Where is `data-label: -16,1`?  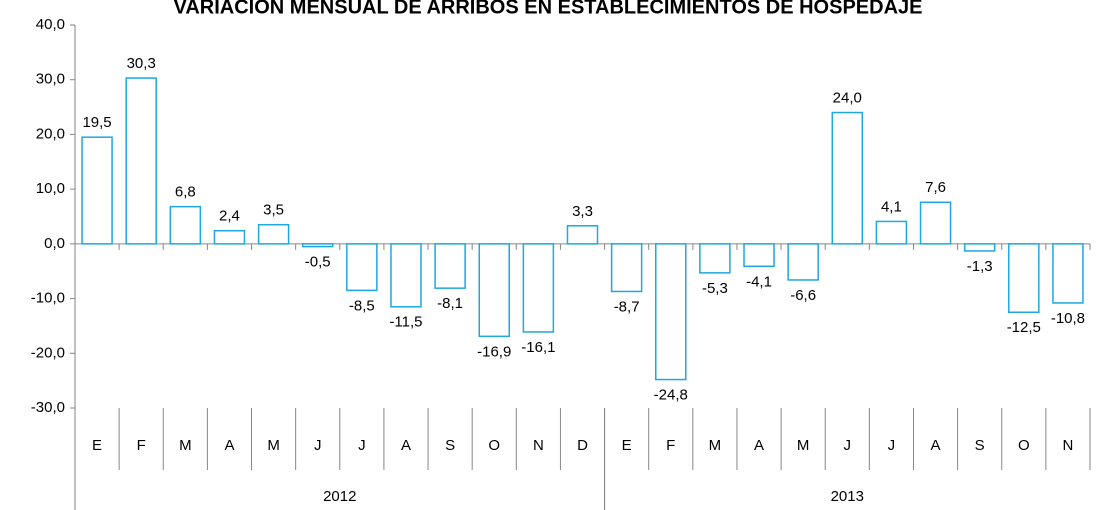 data-label: -16,1 is located at coordinates (538, 347).